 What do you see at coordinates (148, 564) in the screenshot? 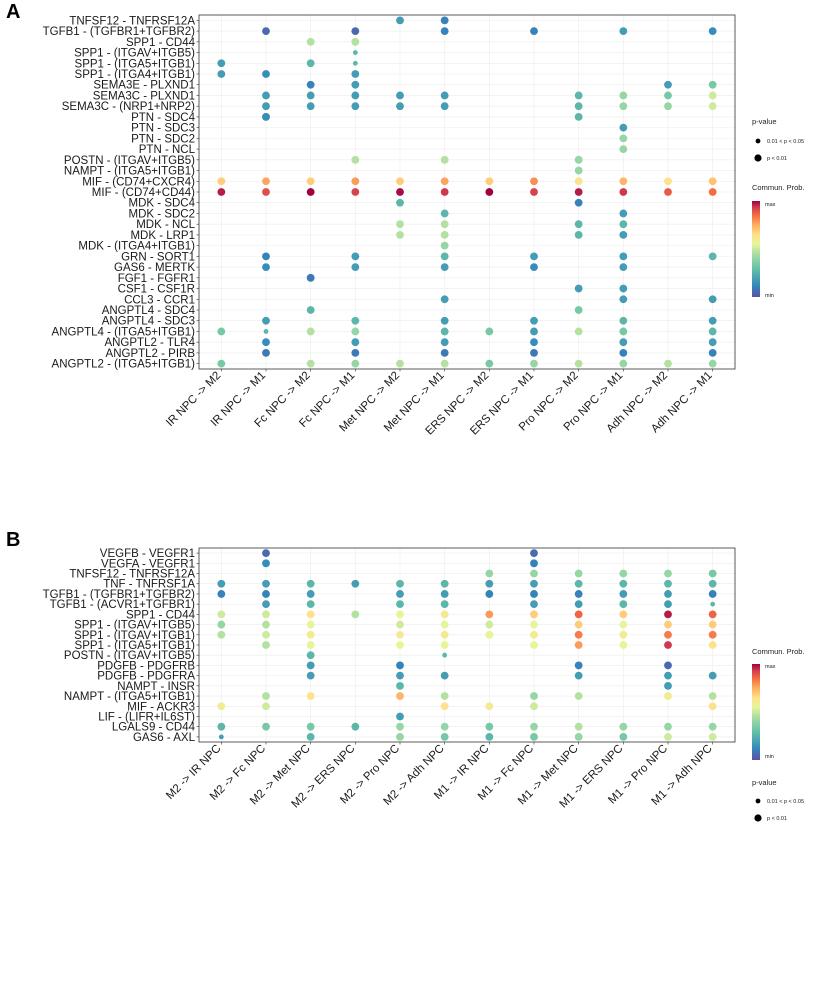
I see `panel-b-y-tick-label: VEGFA - VEGFR1` at bounding box center [148, 564].